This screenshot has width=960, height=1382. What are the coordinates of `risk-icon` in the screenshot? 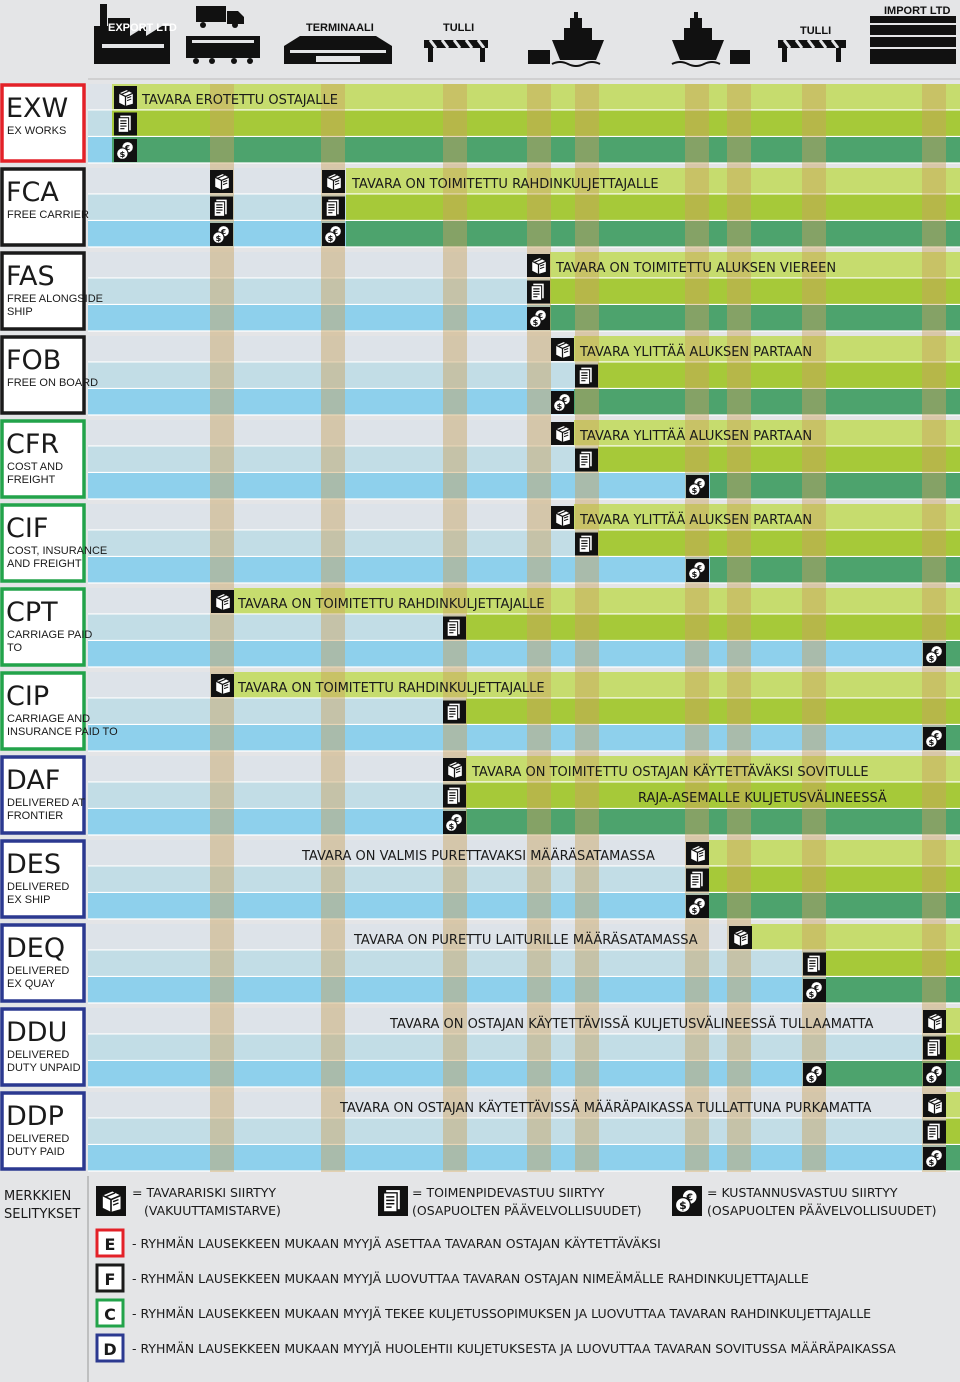 It's located at (111, 1201).